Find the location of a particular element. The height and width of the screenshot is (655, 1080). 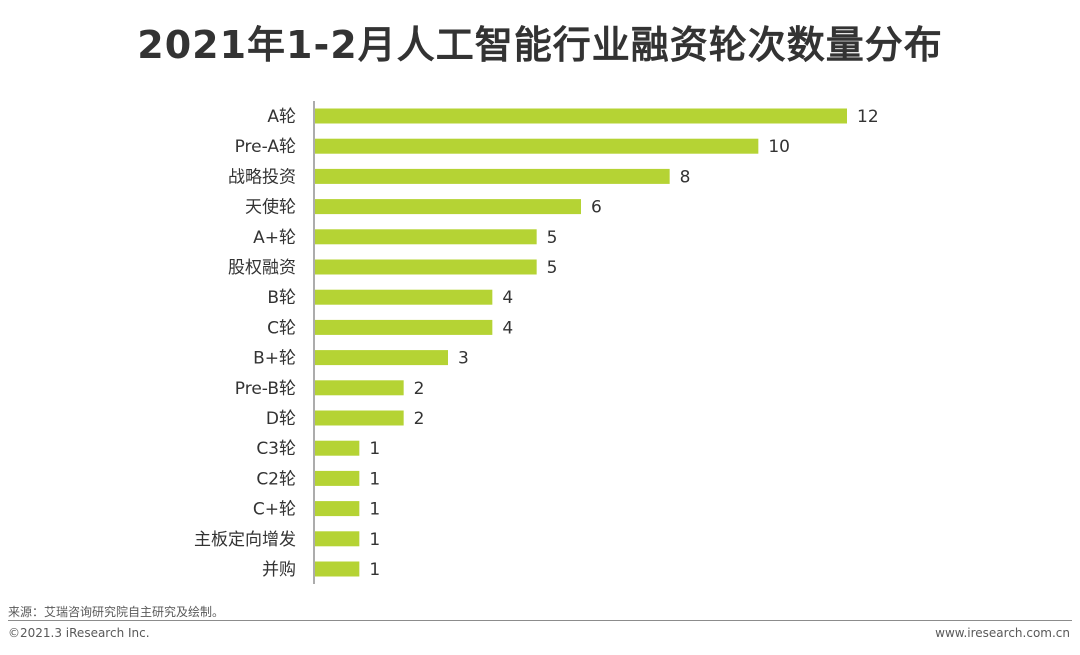

category-label: 主板定向增发 is located at coordinates (245, 540).